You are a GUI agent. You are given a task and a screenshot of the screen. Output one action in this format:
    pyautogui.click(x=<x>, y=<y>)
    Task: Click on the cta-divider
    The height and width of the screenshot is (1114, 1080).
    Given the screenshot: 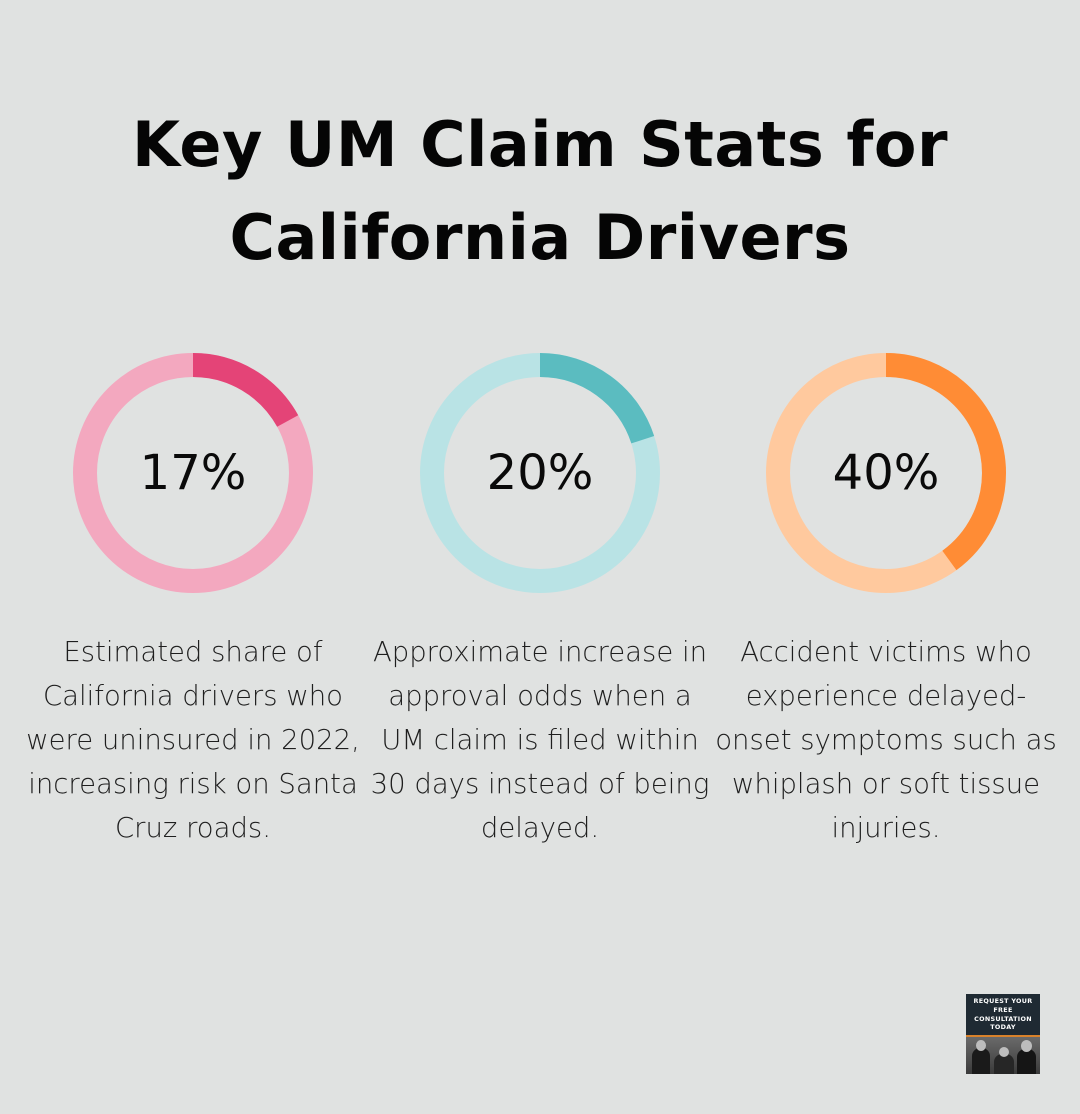 What is the action you would take?
    pyautogui.click(x=1003, y=1036)
    